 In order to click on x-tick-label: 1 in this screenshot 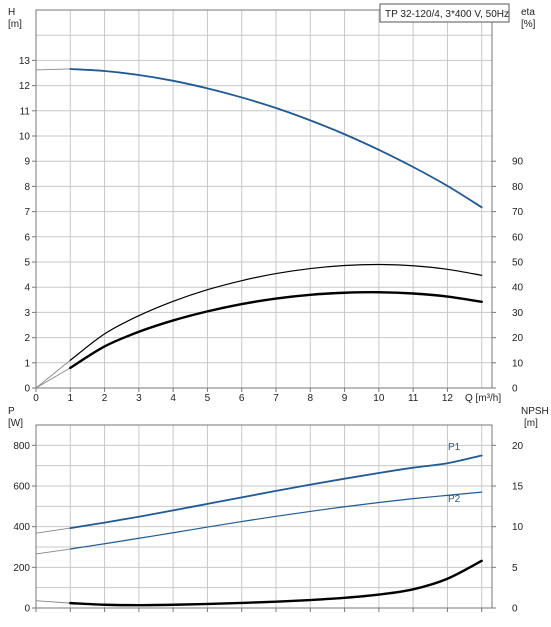, I will do `click(71, 398)`.